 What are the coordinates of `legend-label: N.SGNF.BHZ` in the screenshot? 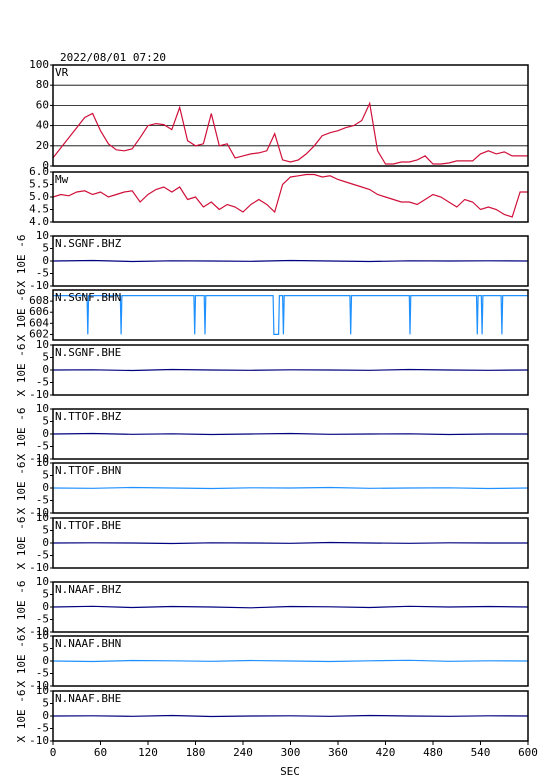 It's located at (88, 243).